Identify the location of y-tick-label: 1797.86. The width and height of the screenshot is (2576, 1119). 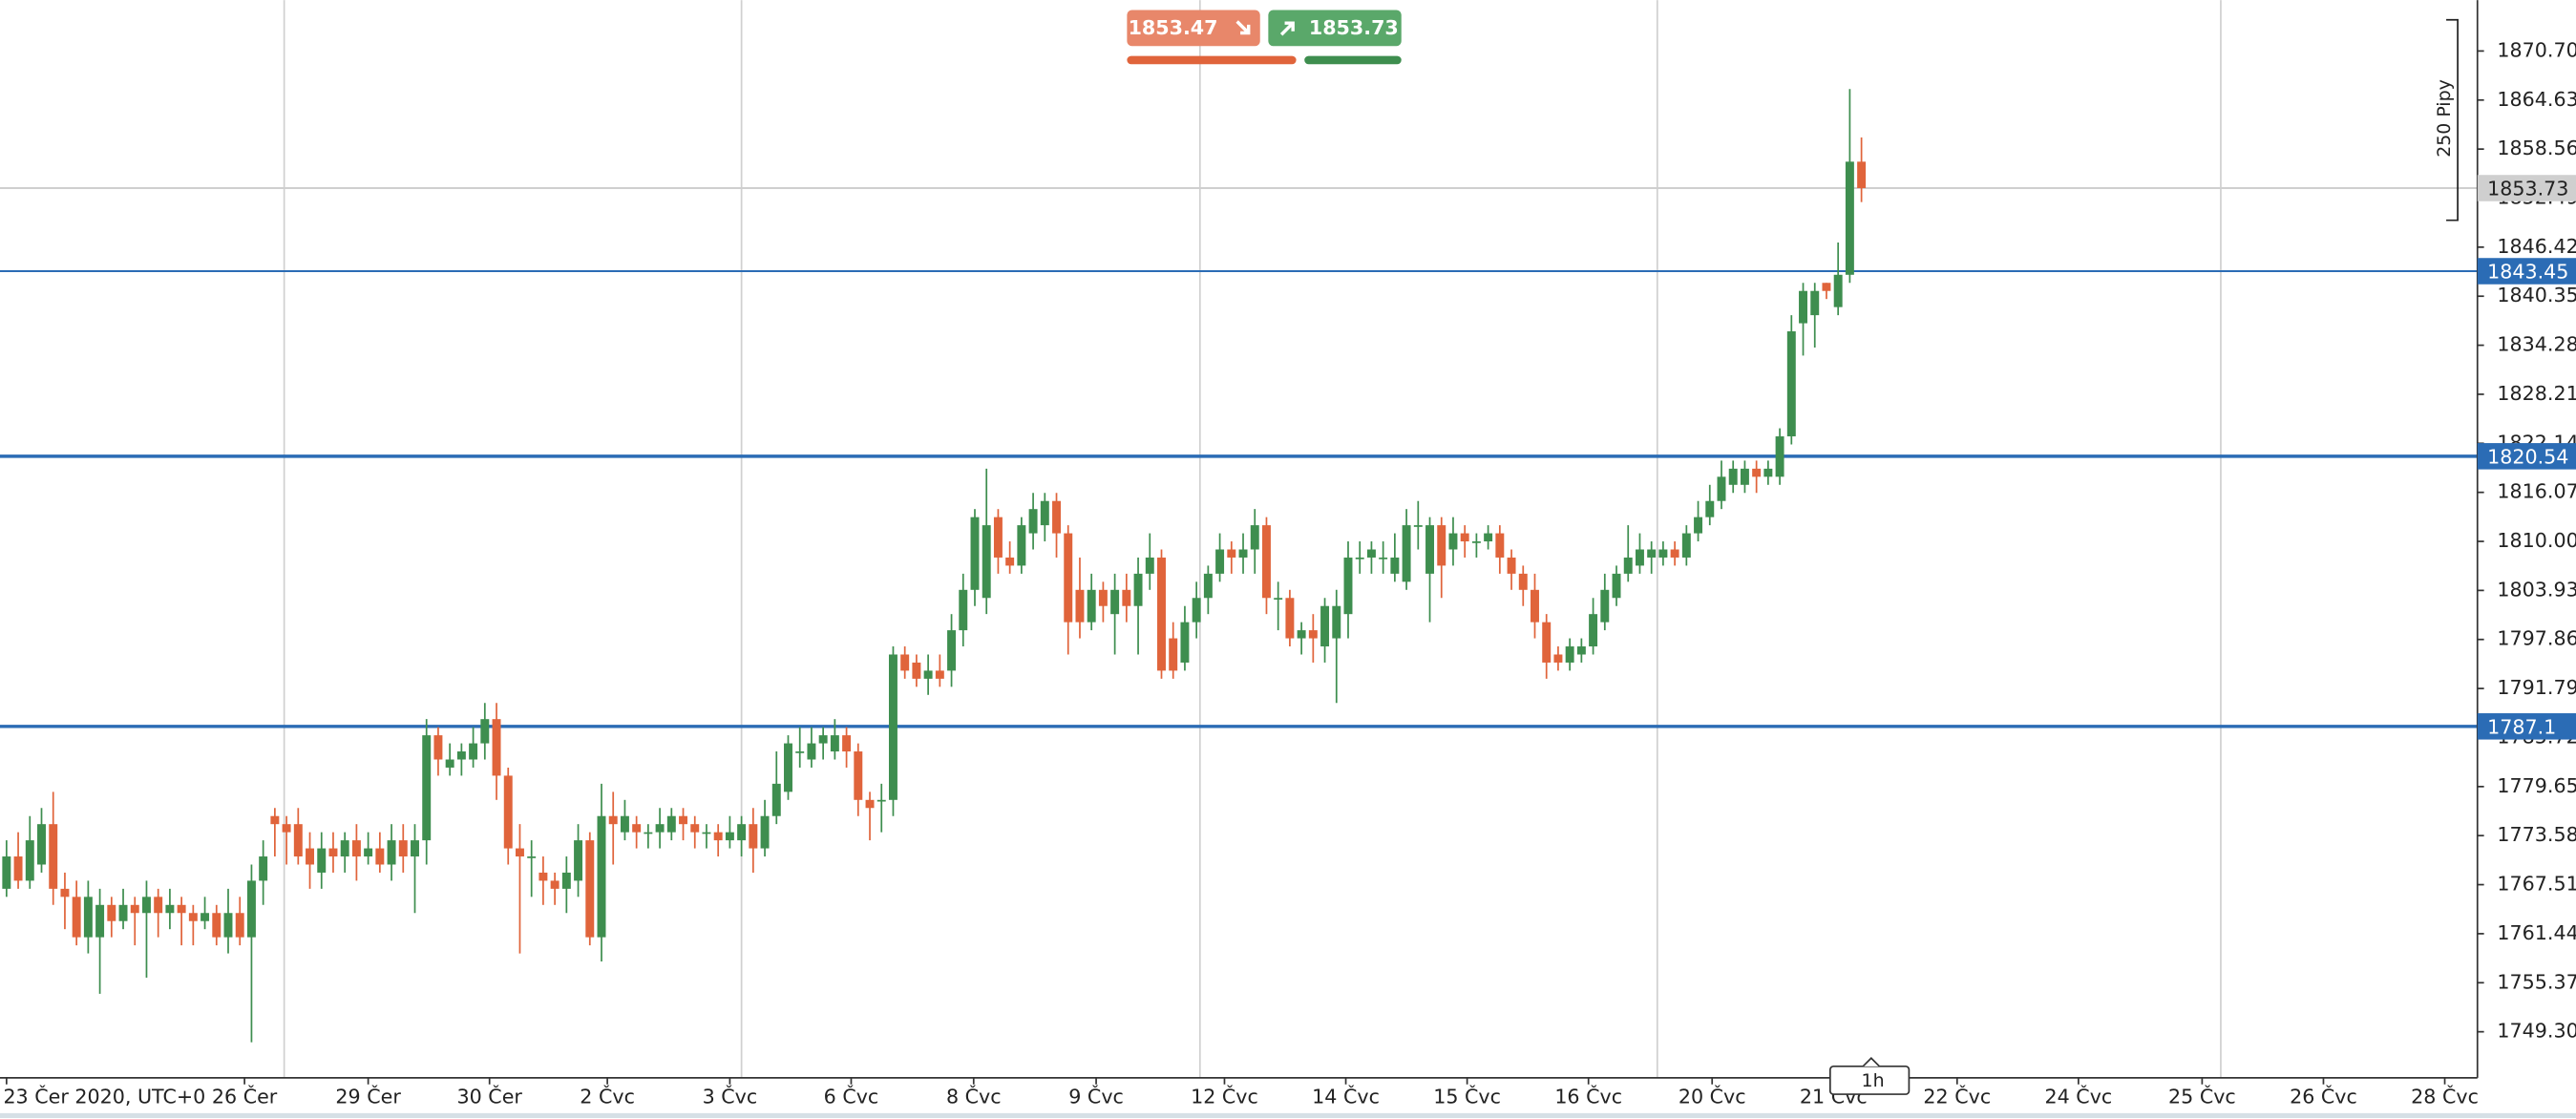
(2536, 639).